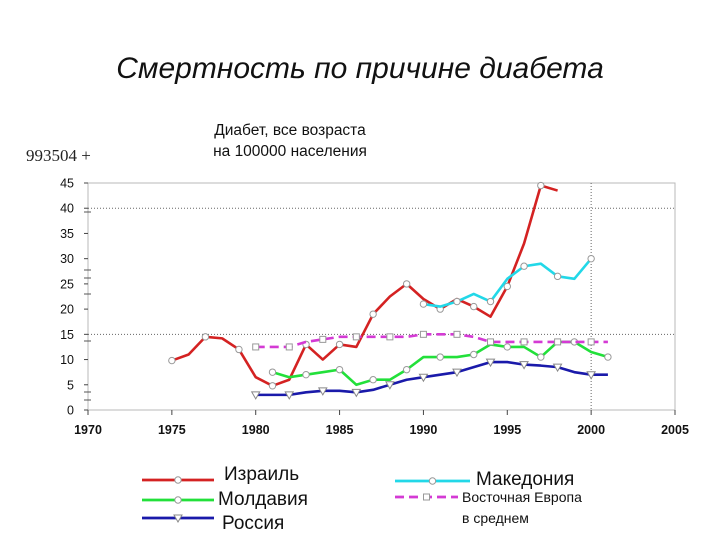 Image resolution: width=720 pixels, height=540 pixels. What do you see at coordinates (67, 284) in the screenshot?
I see `y-tick-label: 25` at bounding box center [67, 284].